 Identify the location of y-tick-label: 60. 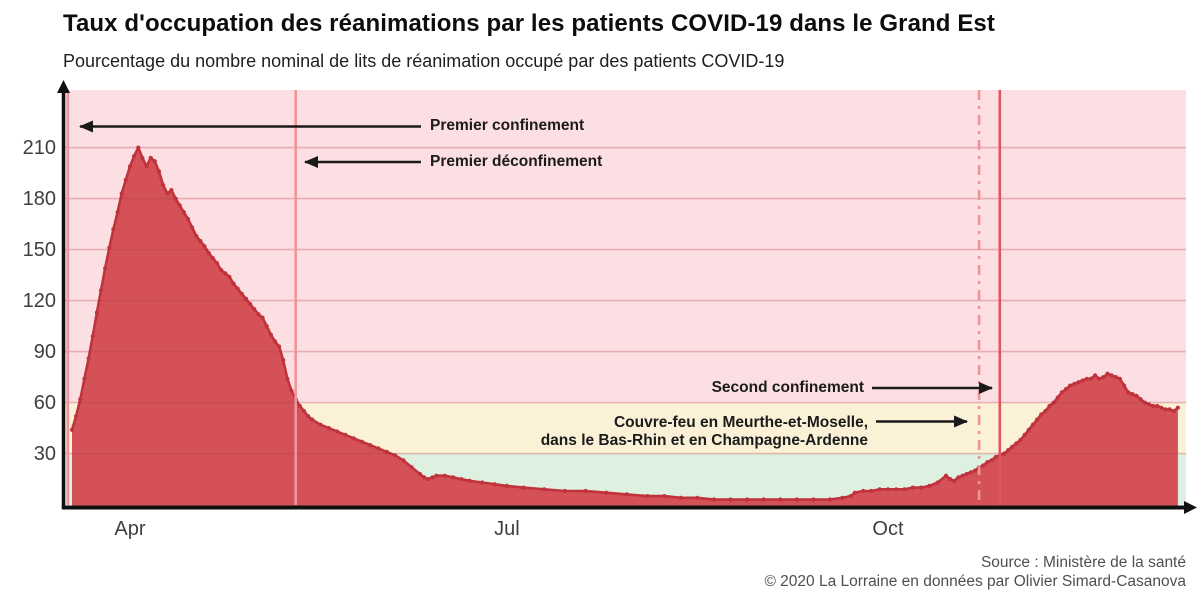
(44, 402).